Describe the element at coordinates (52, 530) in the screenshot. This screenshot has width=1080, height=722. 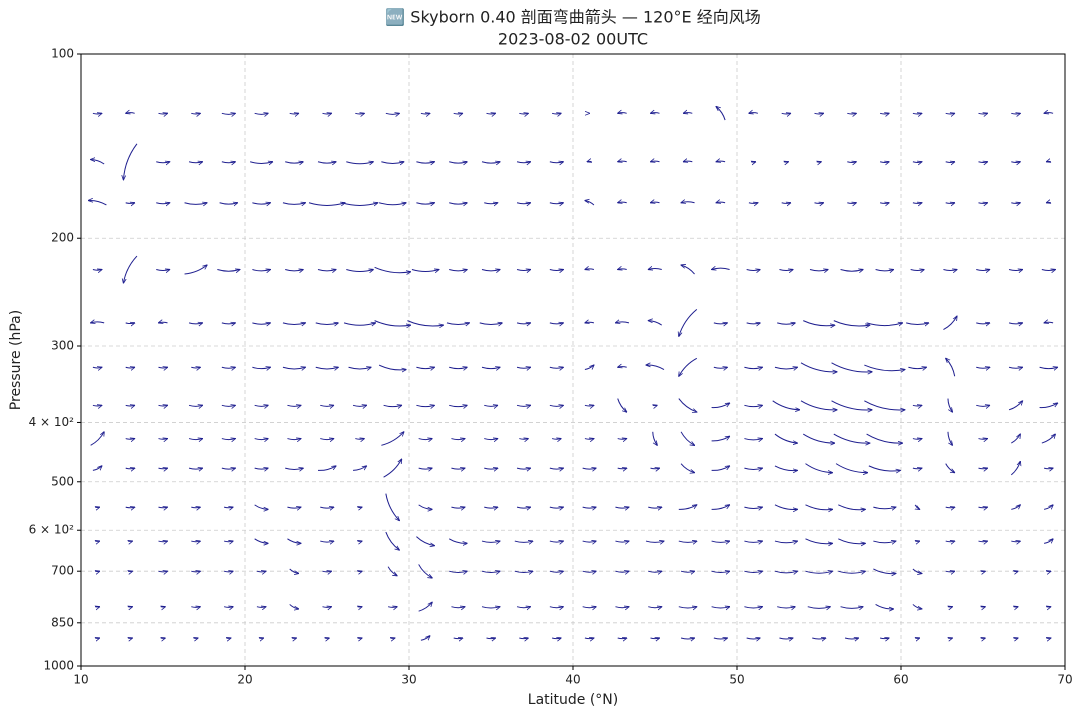
I see `y-tick-label: 6 × 10²` at that location.